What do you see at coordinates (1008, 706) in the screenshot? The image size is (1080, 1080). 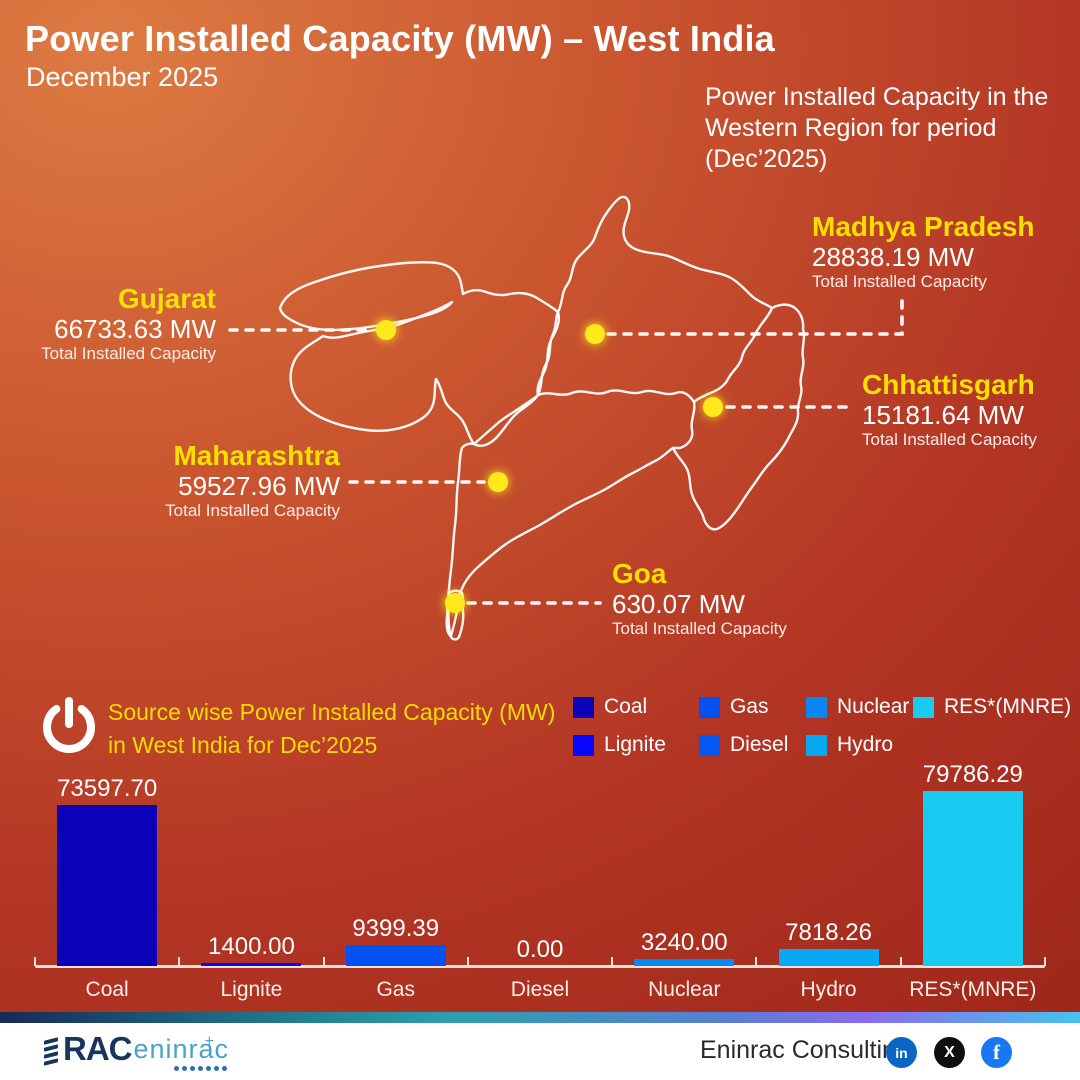 I see `legend-label: RES*(MNRE)` at bounding box center [1008, 706].